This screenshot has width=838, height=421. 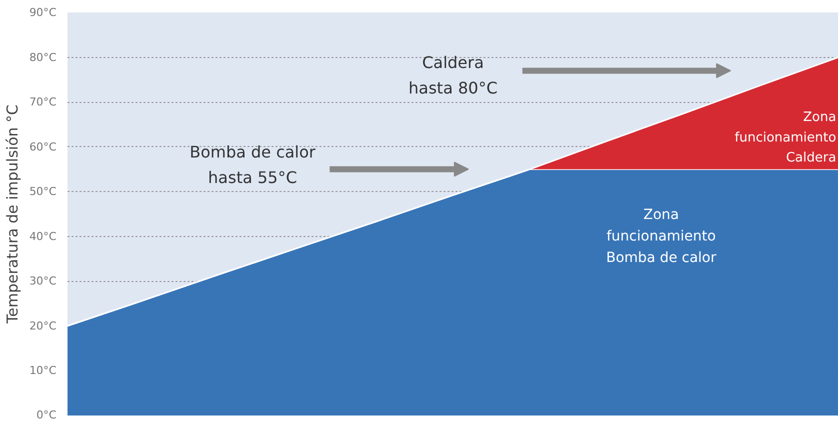 What do you see at coordinates (785, 138) in the screenshot?
I see `annotation: Zona funcionamiento Caldera` at bounding box center [785, 138].